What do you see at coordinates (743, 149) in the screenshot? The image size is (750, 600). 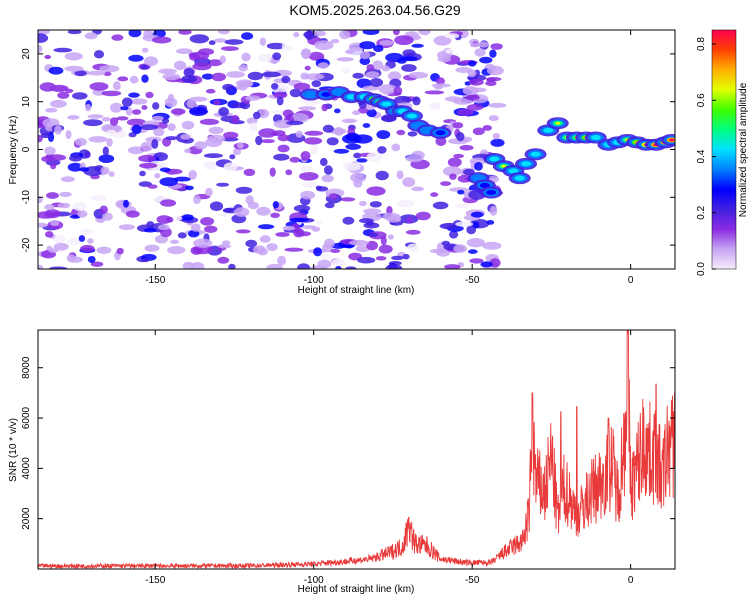 I see `colorbar-label: Normalized spectral amplitude` at bounding box center [743, 149].